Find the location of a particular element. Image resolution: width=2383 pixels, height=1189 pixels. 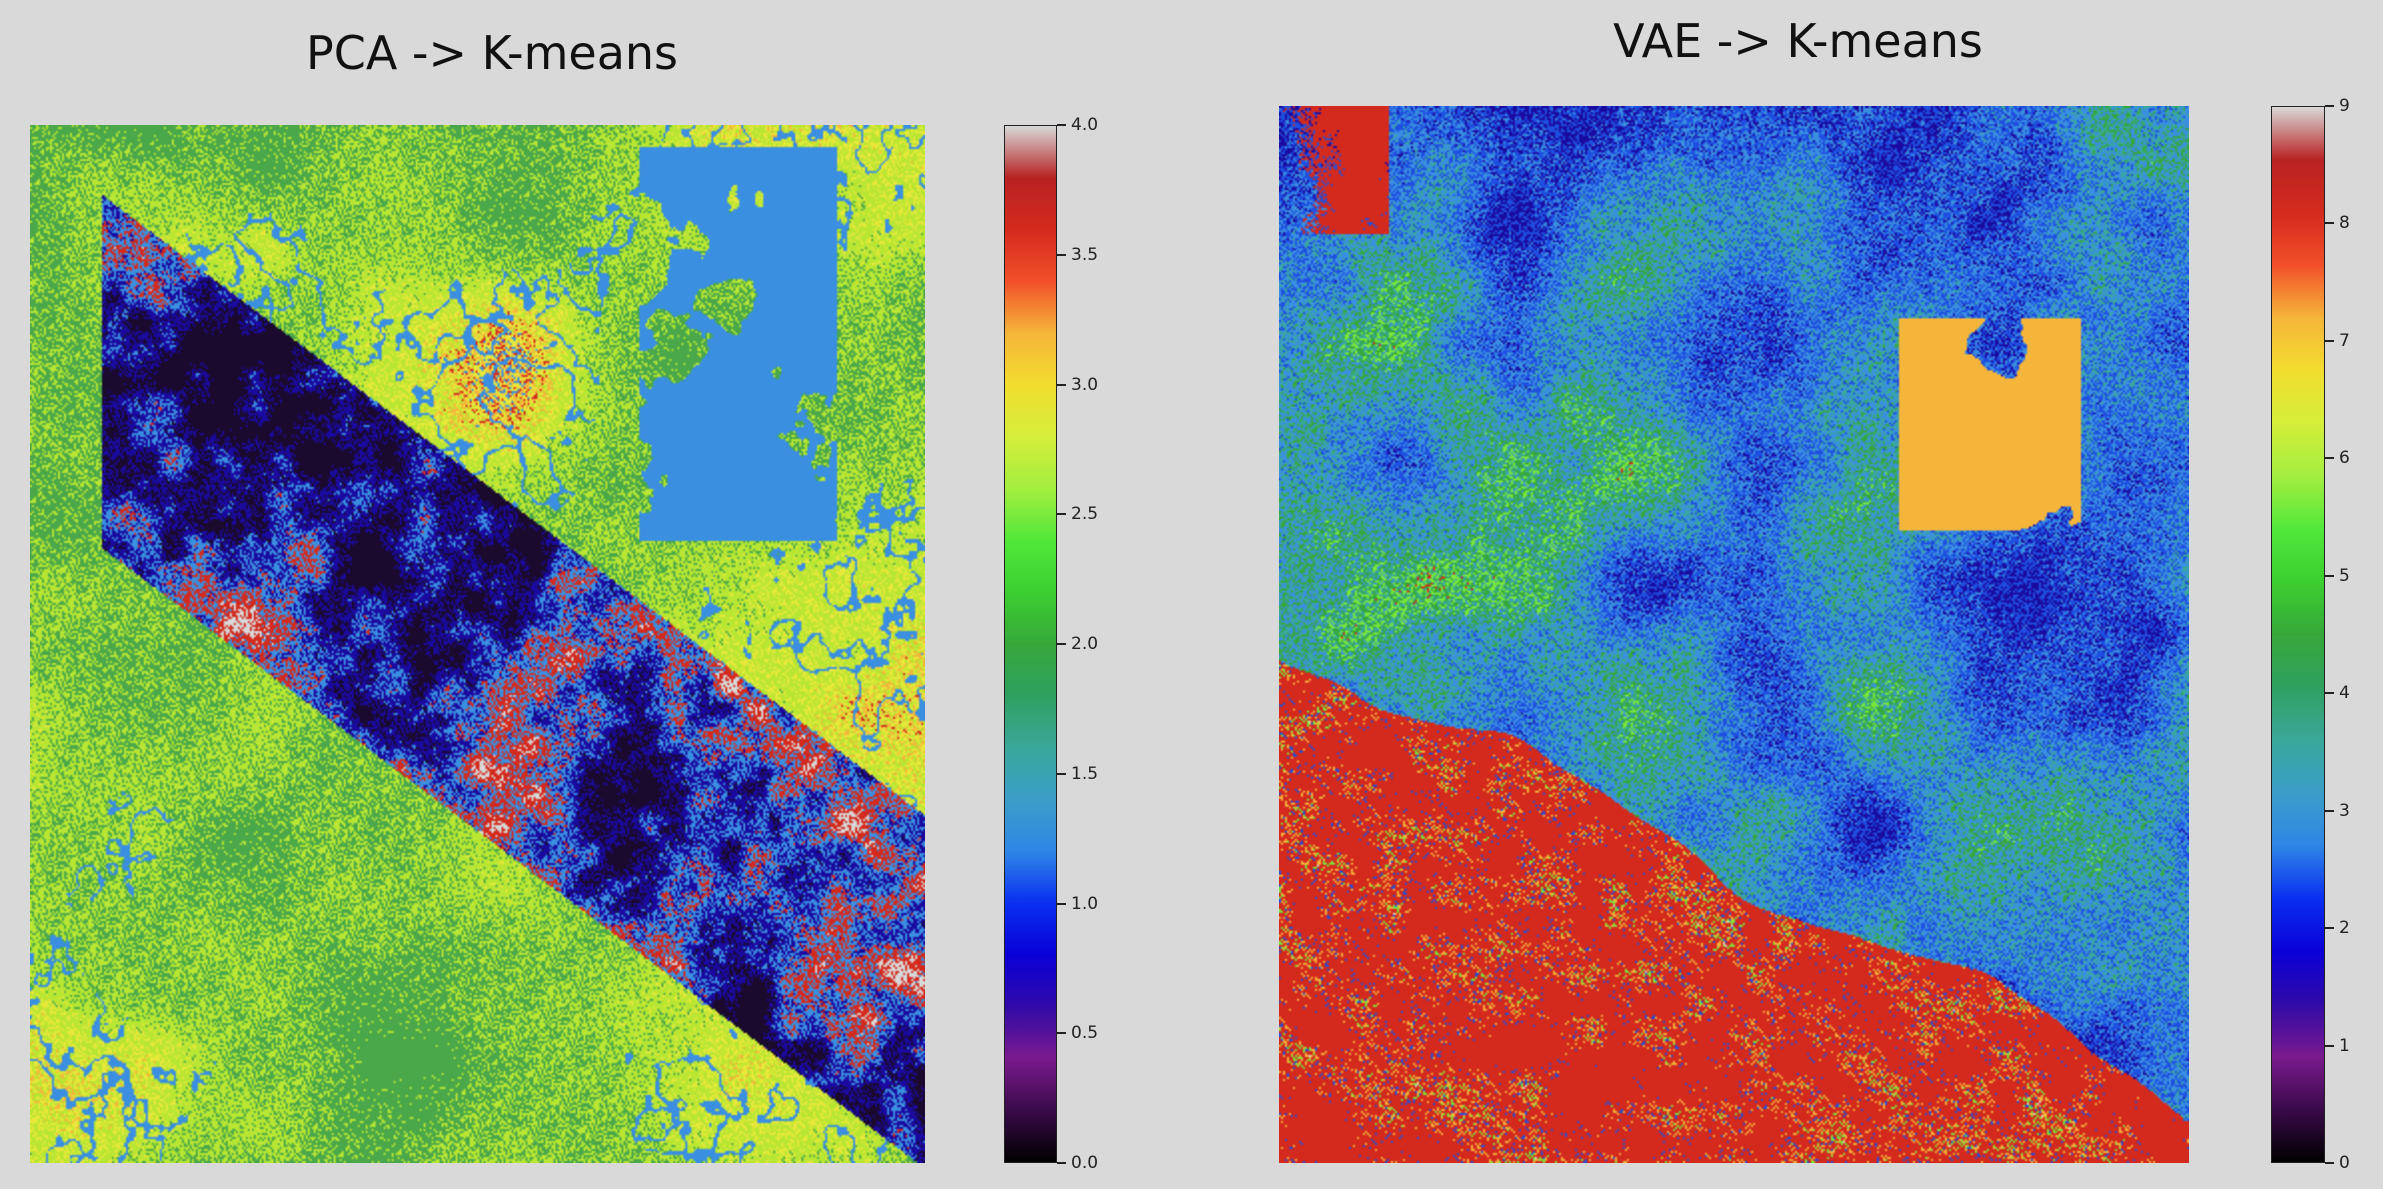

colorbar-tick-label: 3.0 is located at coordinates (1085, 384).